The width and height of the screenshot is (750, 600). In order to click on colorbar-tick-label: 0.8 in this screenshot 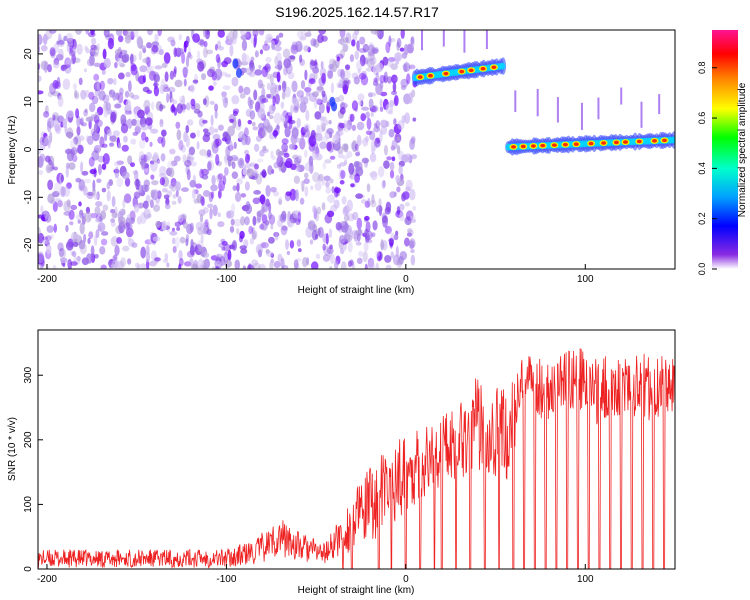, I will do `click(702, 67)`.